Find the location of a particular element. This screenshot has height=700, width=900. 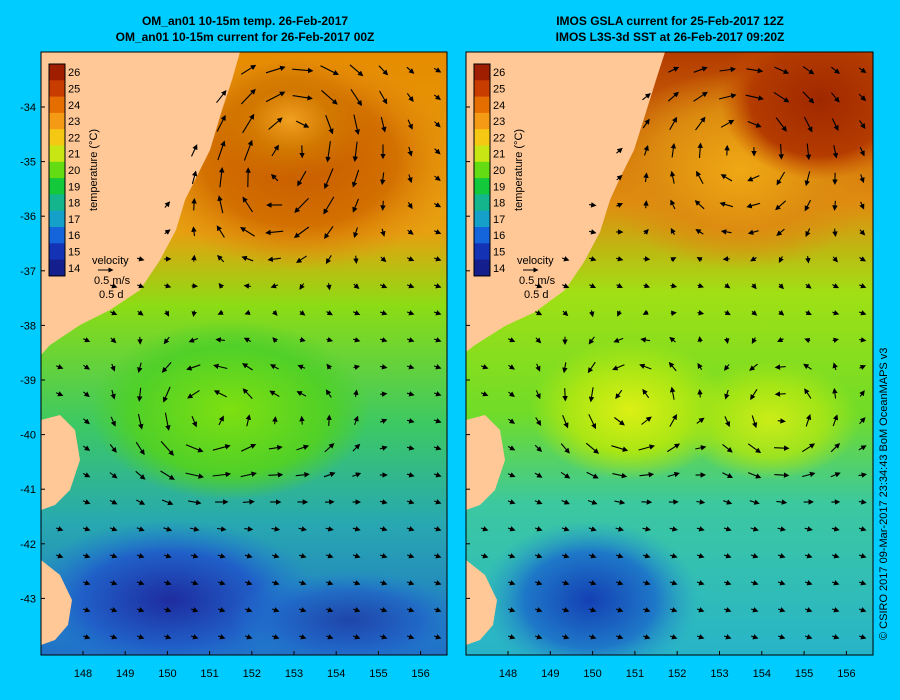

left-cool-eddy is located at coordinates (230, 410).